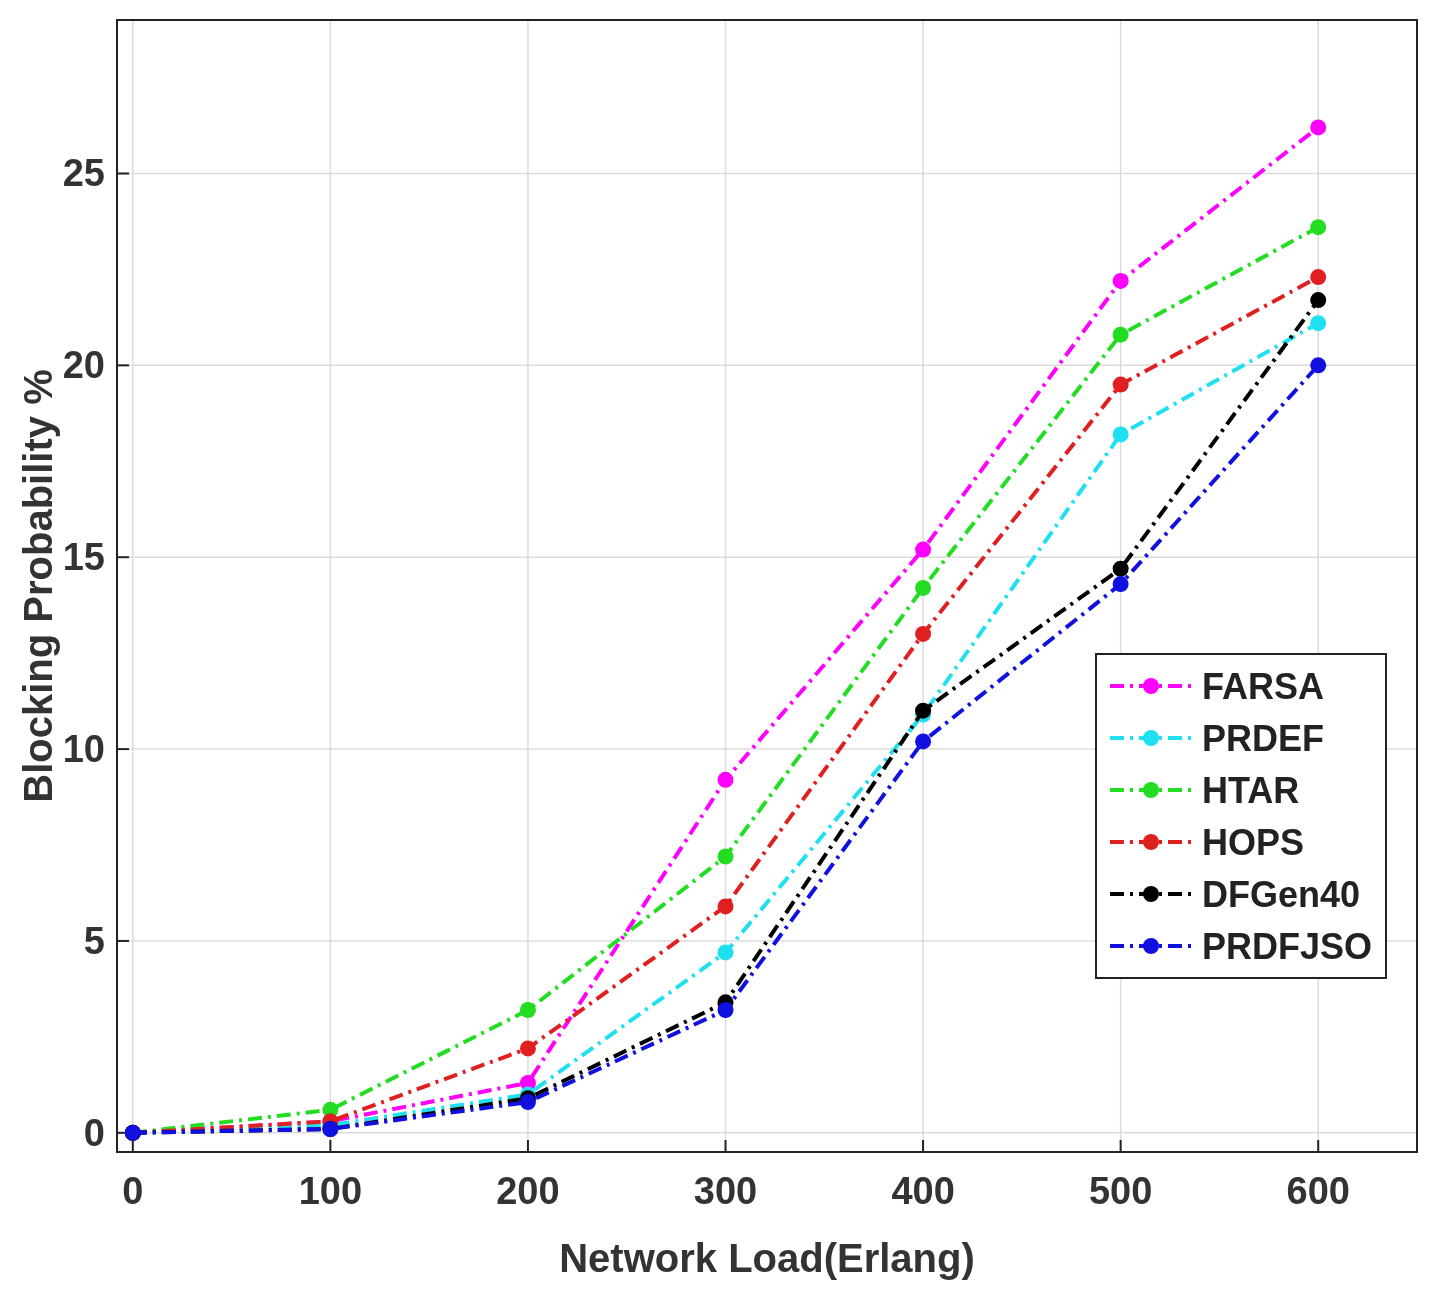 Image resolution: width=1429 pixels, height=1296 pixels. I want to click on legend-label: PRDFJSO, so click(1287, 946).